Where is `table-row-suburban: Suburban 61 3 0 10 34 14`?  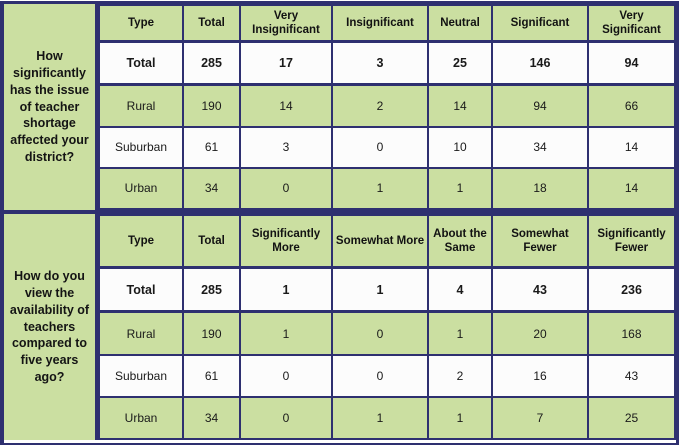
table-row-suburban: Suburban 61 3 0 10 34 14 is located at coordinates (387, 147).